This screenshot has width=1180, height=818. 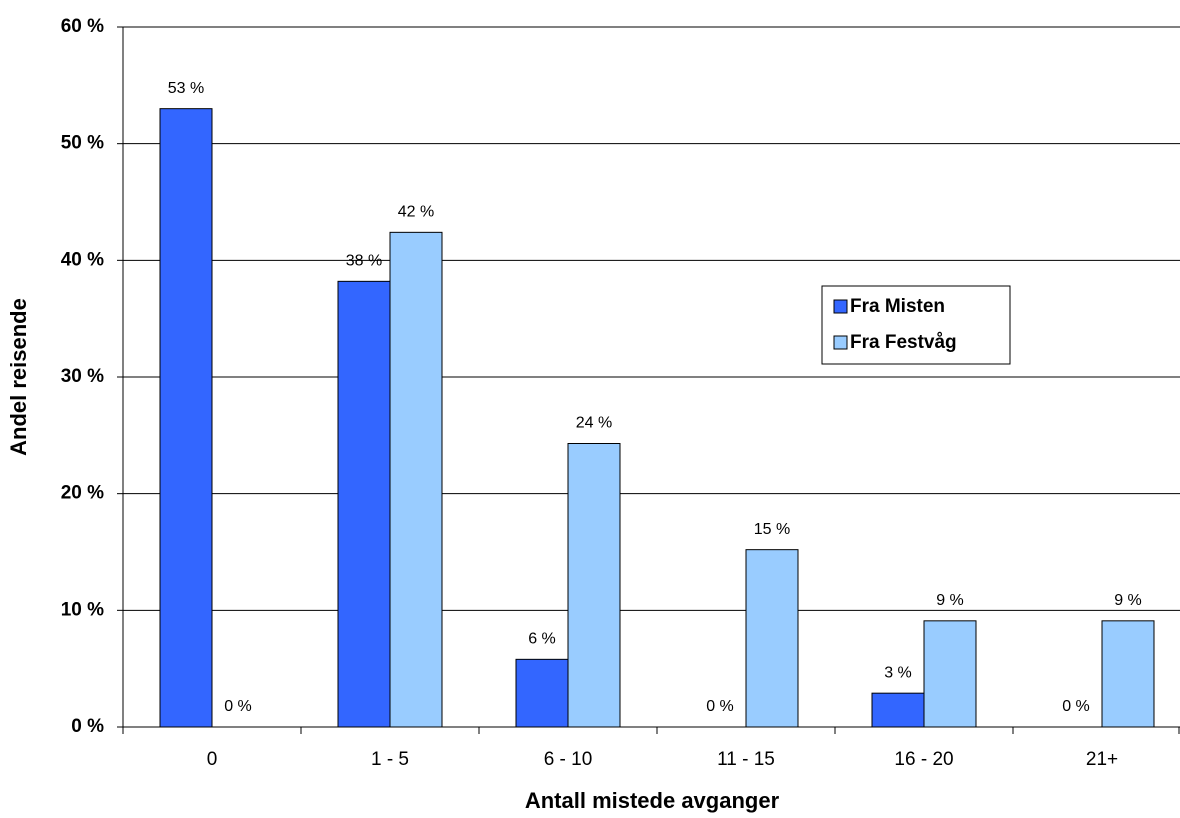 I want to click on legend-label: Fra Festvåg, so click(x=903, y=342).